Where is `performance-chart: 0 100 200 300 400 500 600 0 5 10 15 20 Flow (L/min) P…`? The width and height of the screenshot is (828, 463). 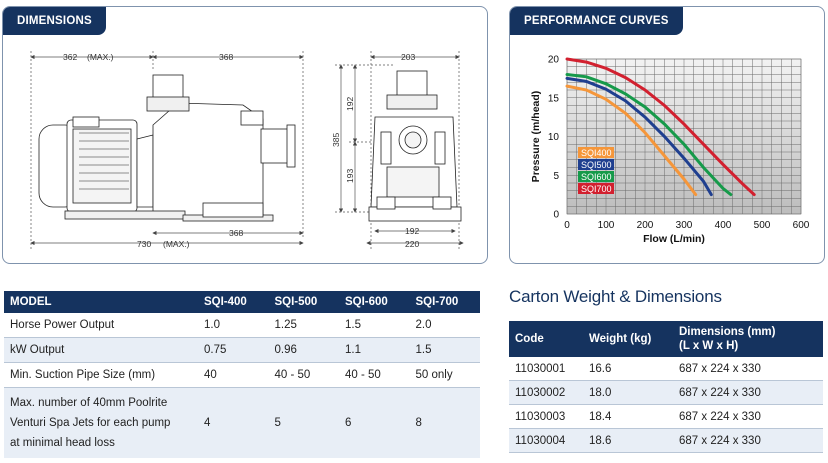
performance-chart: 0 100 200 300 400 500 600 0 5 10 15 20 Flow (L/min) P… is located at coordinates (670, 150).